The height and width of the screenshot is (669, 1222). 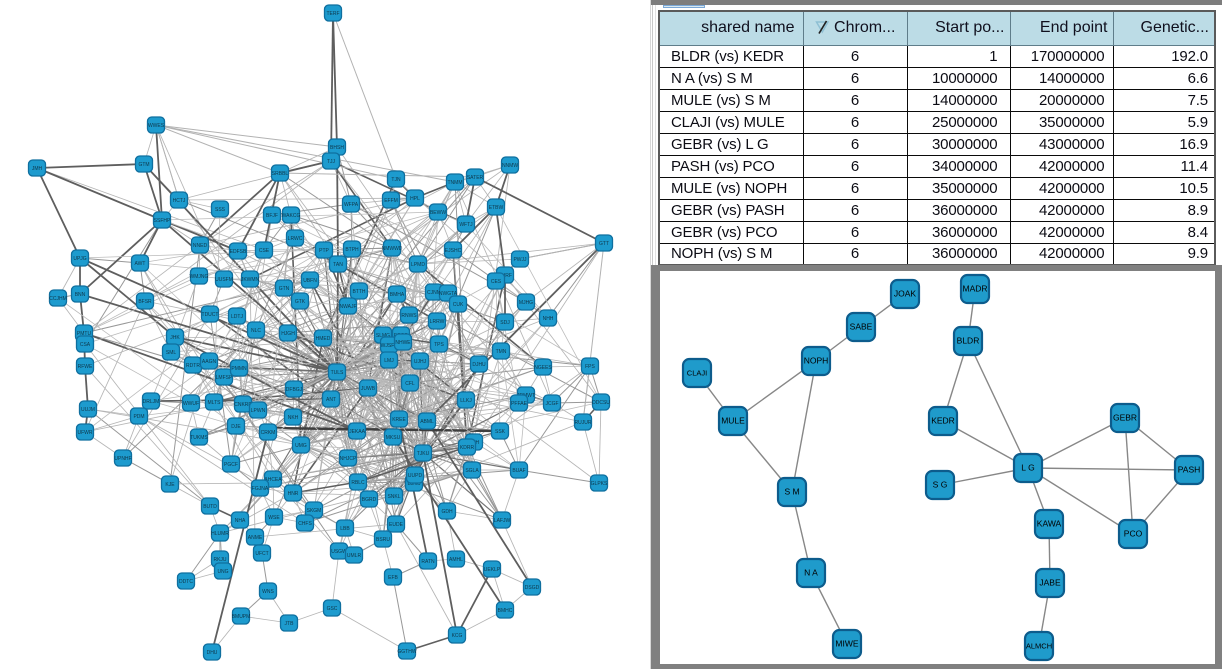 I want to click on svg-text: GDH, so click(x=447, y=512).